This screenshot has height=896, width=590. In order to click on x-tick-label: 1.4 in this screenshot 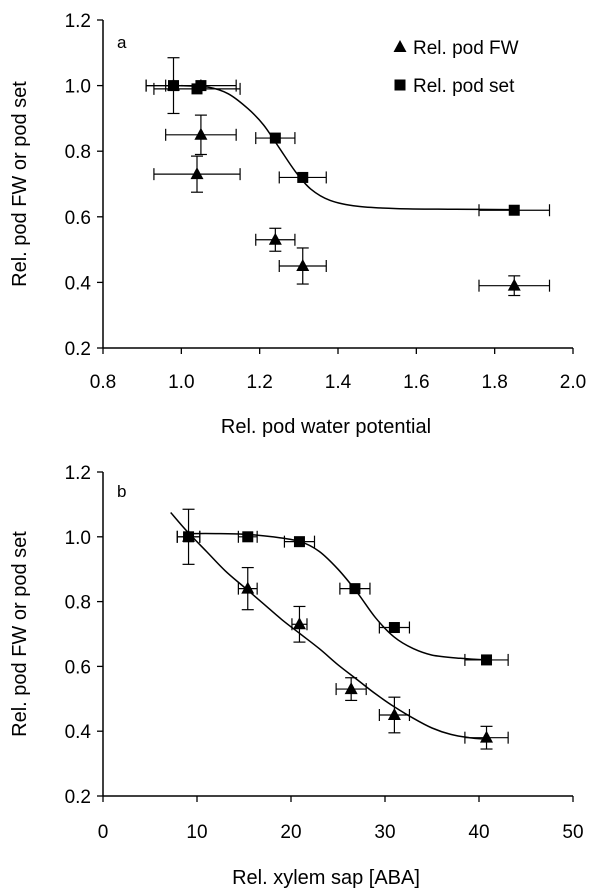, I will do `click(338, 382)`.